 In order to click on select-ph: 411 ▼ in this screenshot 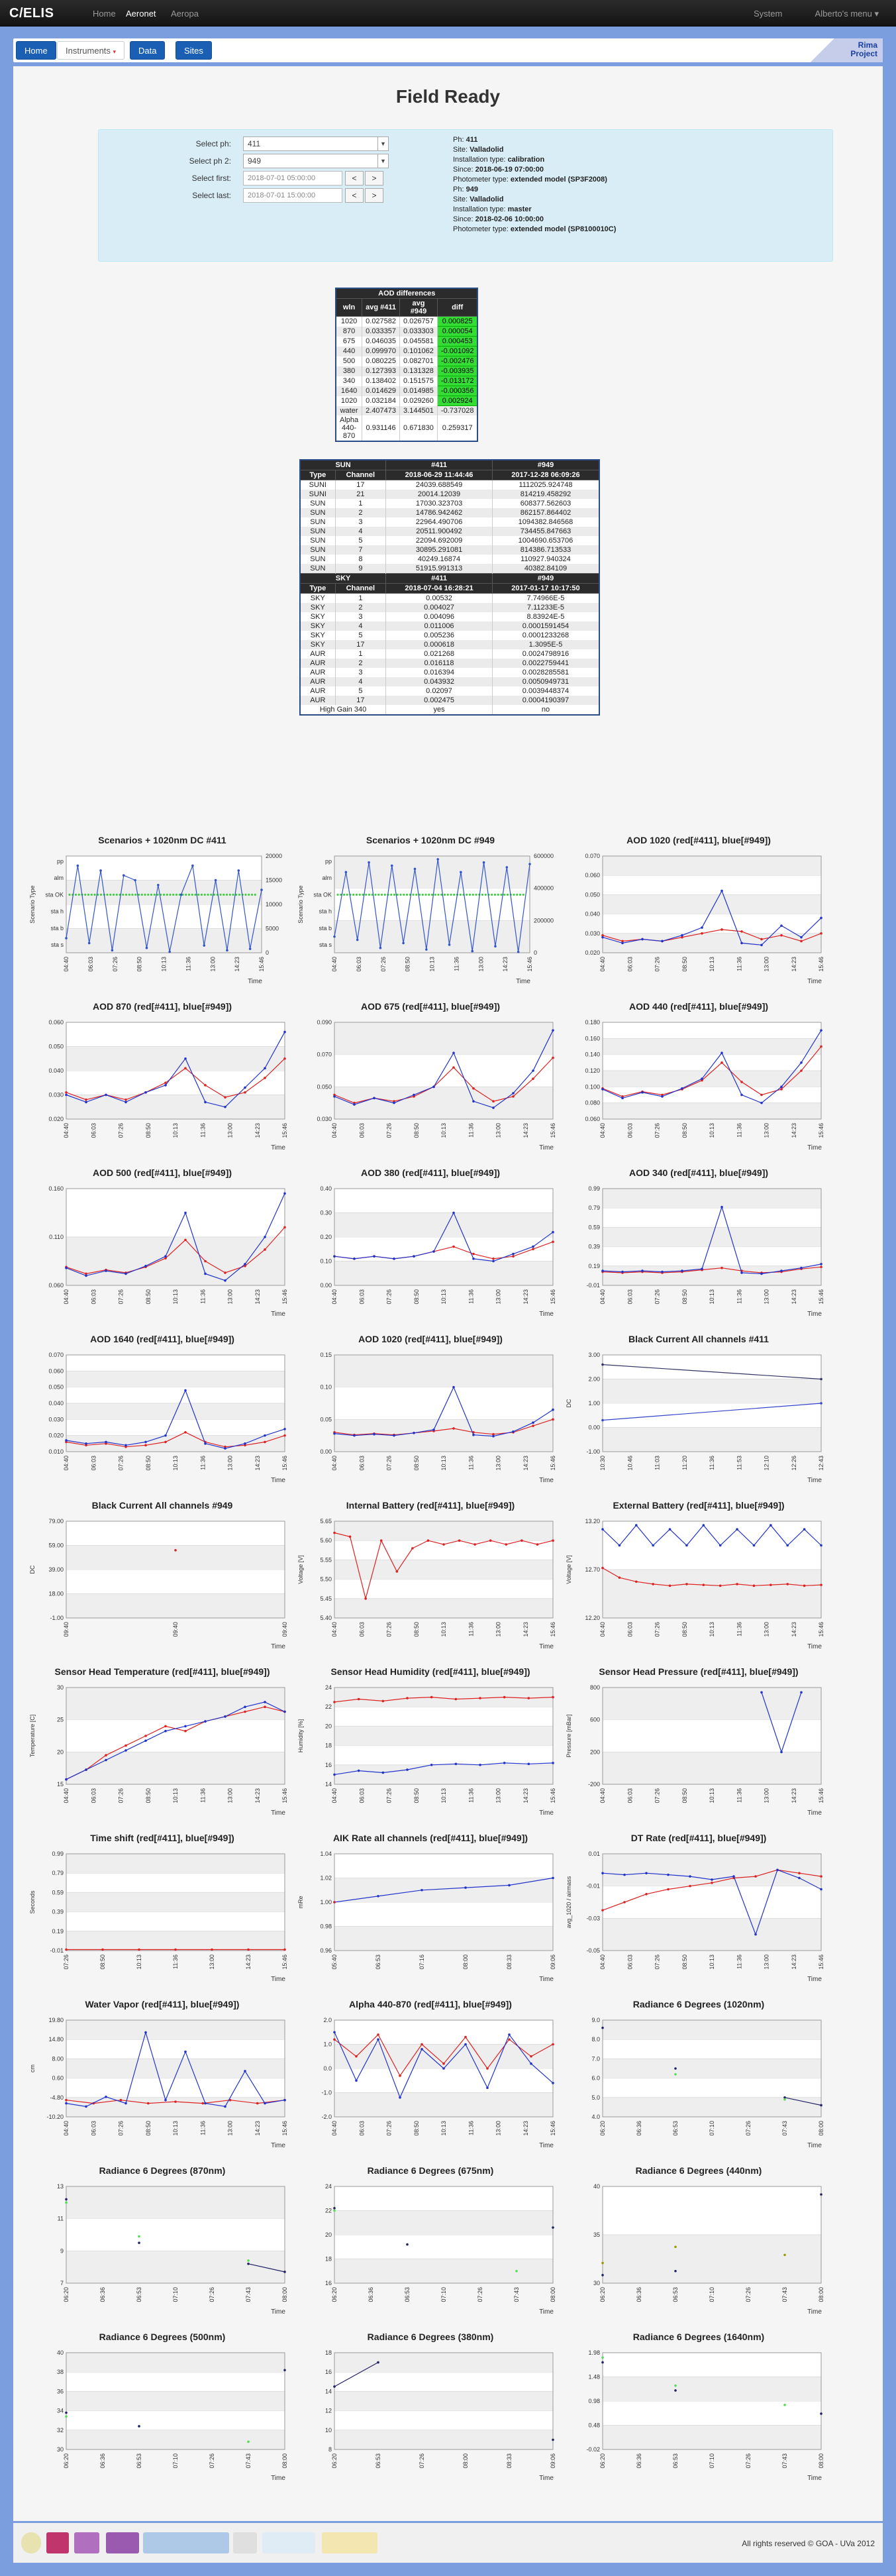, I will do `click(316, 143)`.